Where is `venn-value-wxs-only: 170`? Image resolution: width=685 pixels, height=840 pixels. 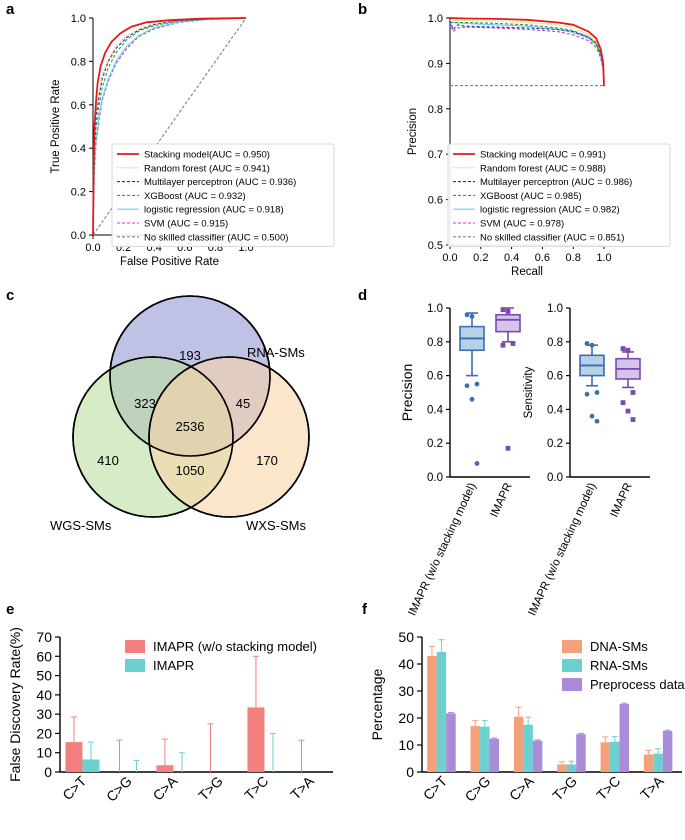 venn-value-wxs-only: 170 is located at coordinates (267, 460).